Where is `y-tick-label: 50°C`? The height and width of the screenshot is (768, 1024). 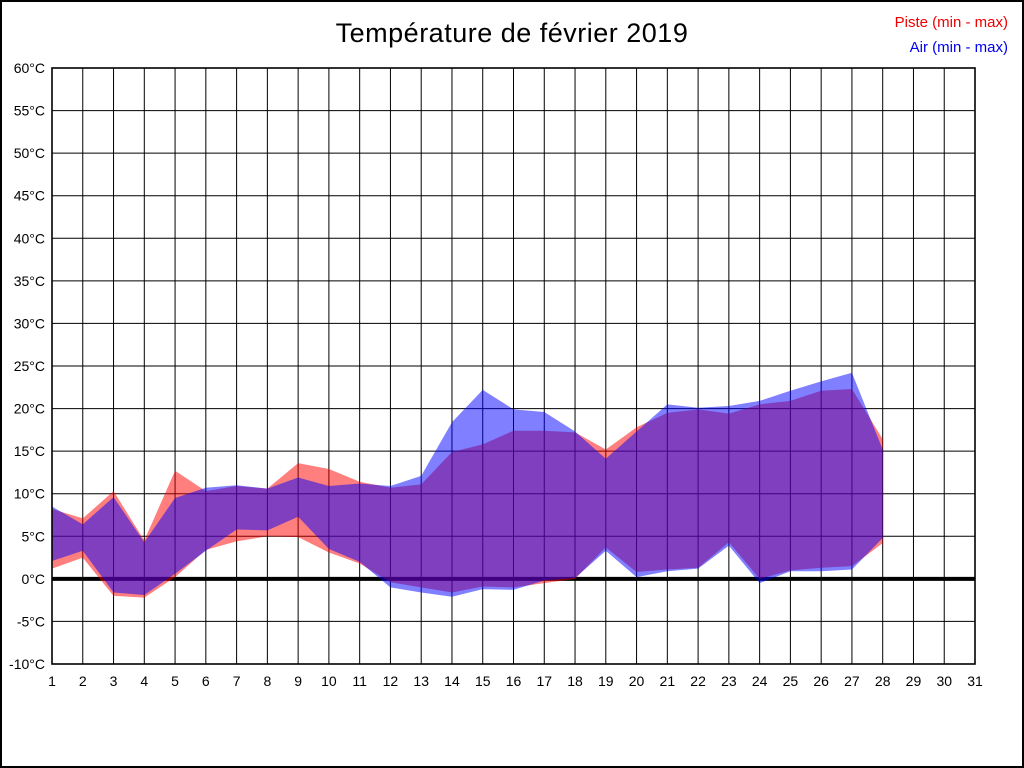
y-tick-label: 50°C is located at coordinates (29, 153).